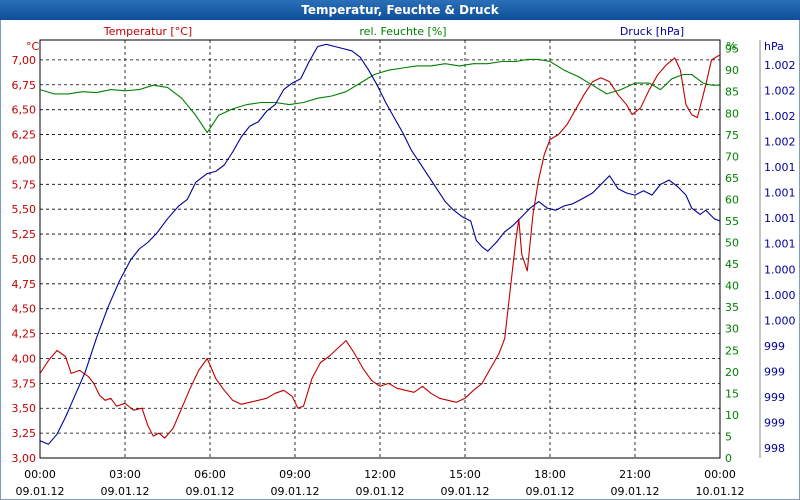  What do you see at coordinates (720, 491) in the screenshot?
I see `x-tick-date: 10.01.12` at bounding box center [720, 491].